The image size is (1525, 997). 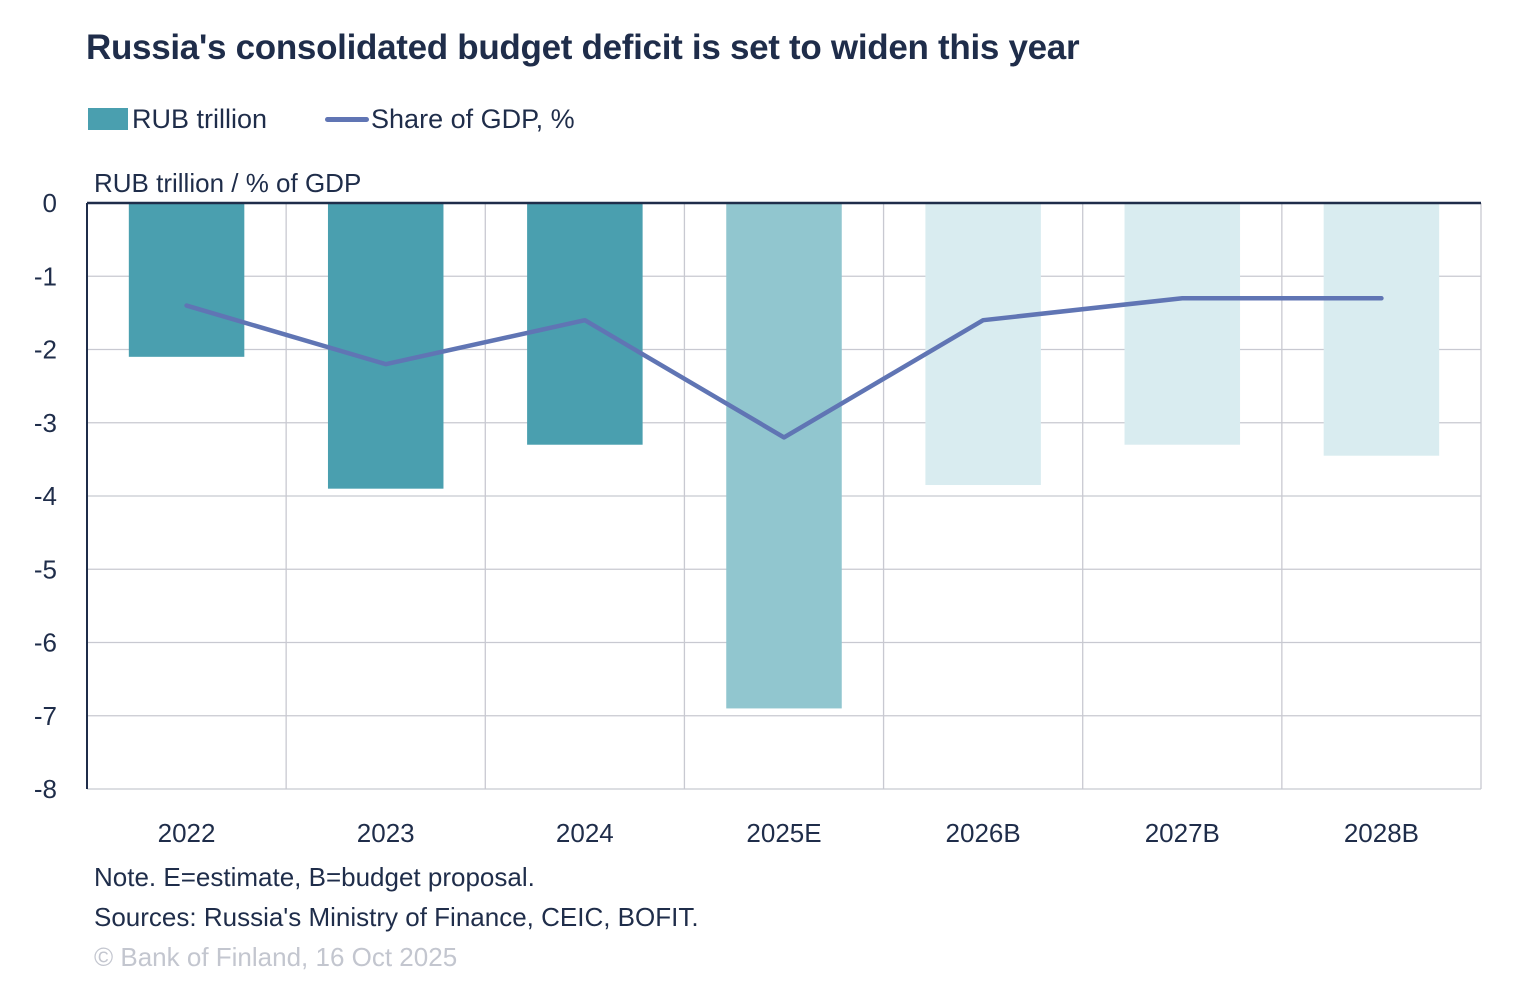 I want to click on line-series, so click(x=784, y=367).